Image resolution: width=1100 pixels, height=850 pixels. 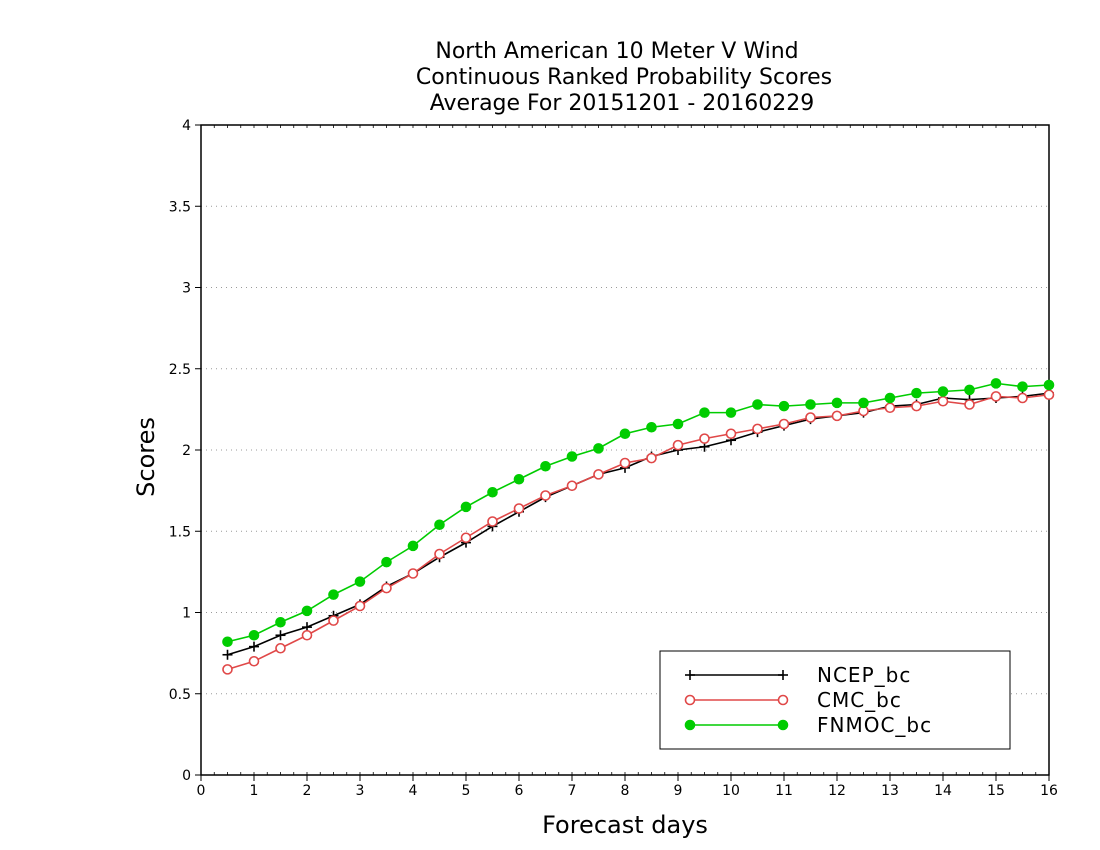 I want to click on chart-title-line-2: Continuous Ranked Probability Scores, so click(x=624, y=77).